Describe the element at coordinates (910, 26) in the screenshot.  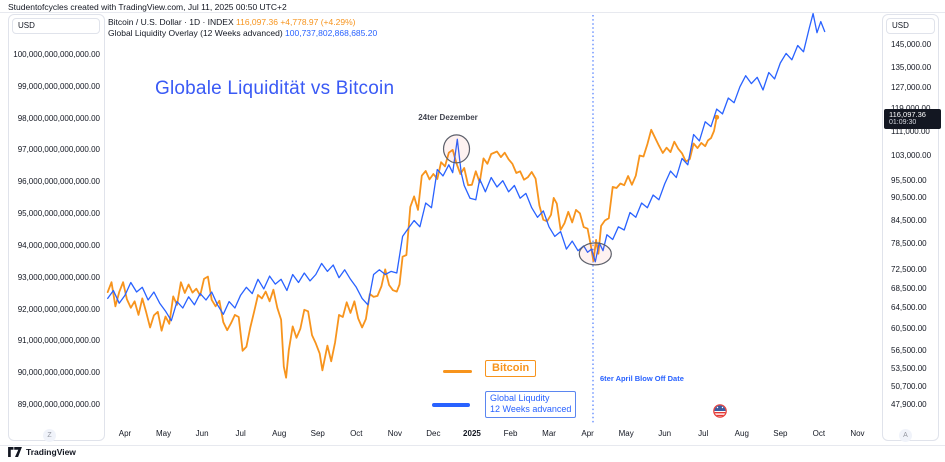
I see `right-axis-currency-label: USD` at that location.